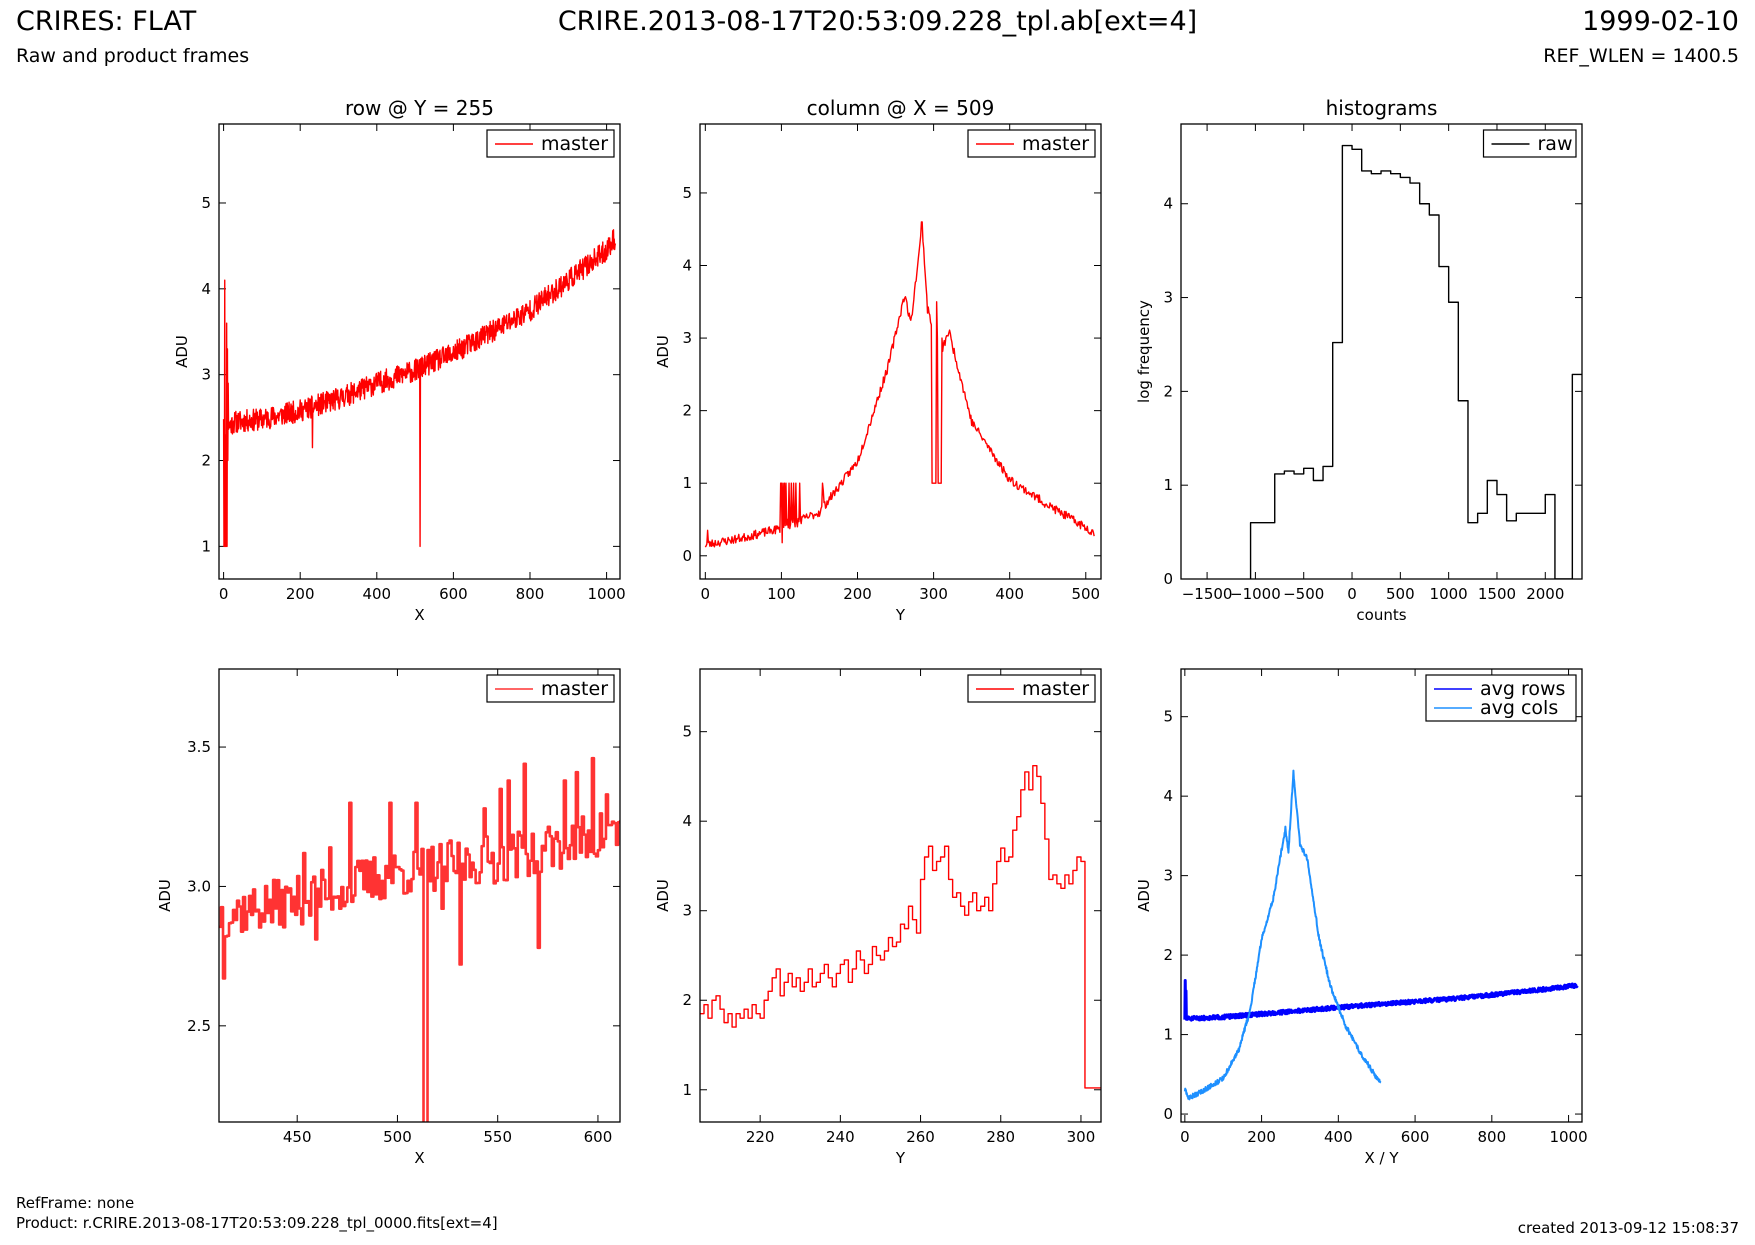 The width and height of the screenshot is (1755, 1245). What do you see at coordinates (1207, 594) in the screenshot?
I see `x-tick-label: −1500` at bounding box center [1207, 594].